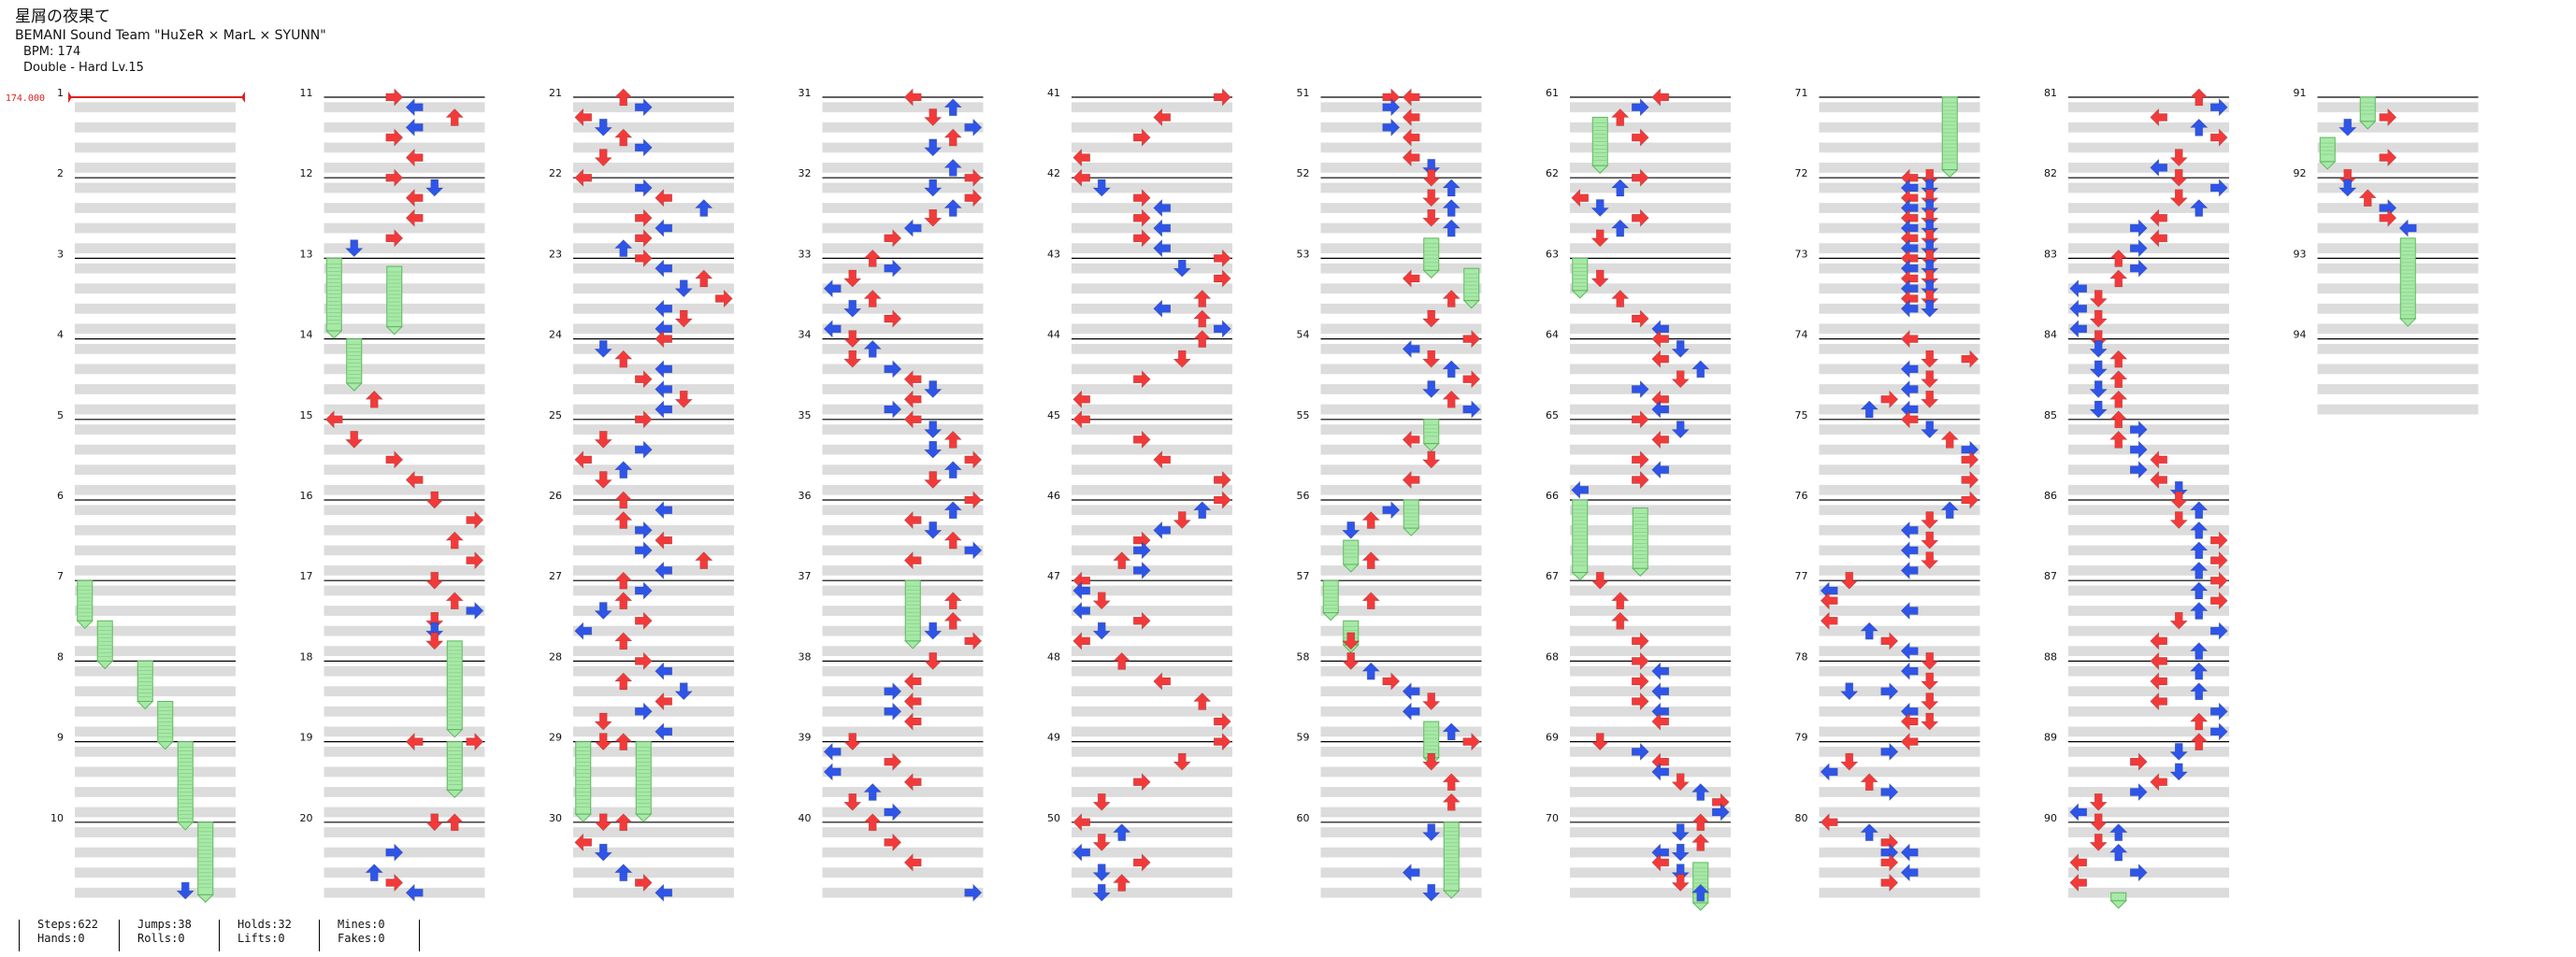 Image resolution: width=2576 pixels, height=957 pixels. What do you see at coordinates (806, 818) in the screenshot?
I see `measure-number: 40` at bounding box center [806, 818].